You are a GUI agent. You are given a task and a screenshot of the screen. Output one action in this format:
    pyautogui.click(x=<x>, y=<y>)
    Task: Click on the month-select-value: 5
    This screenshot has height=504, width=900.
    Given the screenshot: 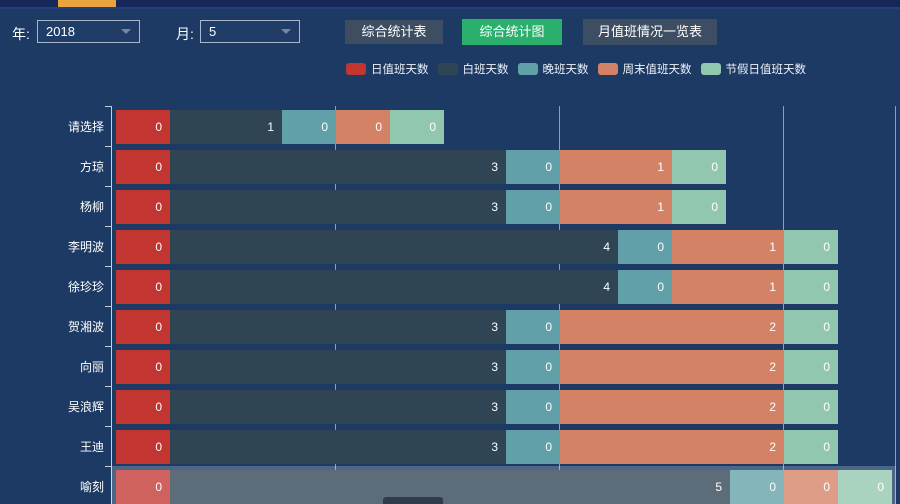 What is the action you would take?
    pyautogui.click(x=213, y=31)
    